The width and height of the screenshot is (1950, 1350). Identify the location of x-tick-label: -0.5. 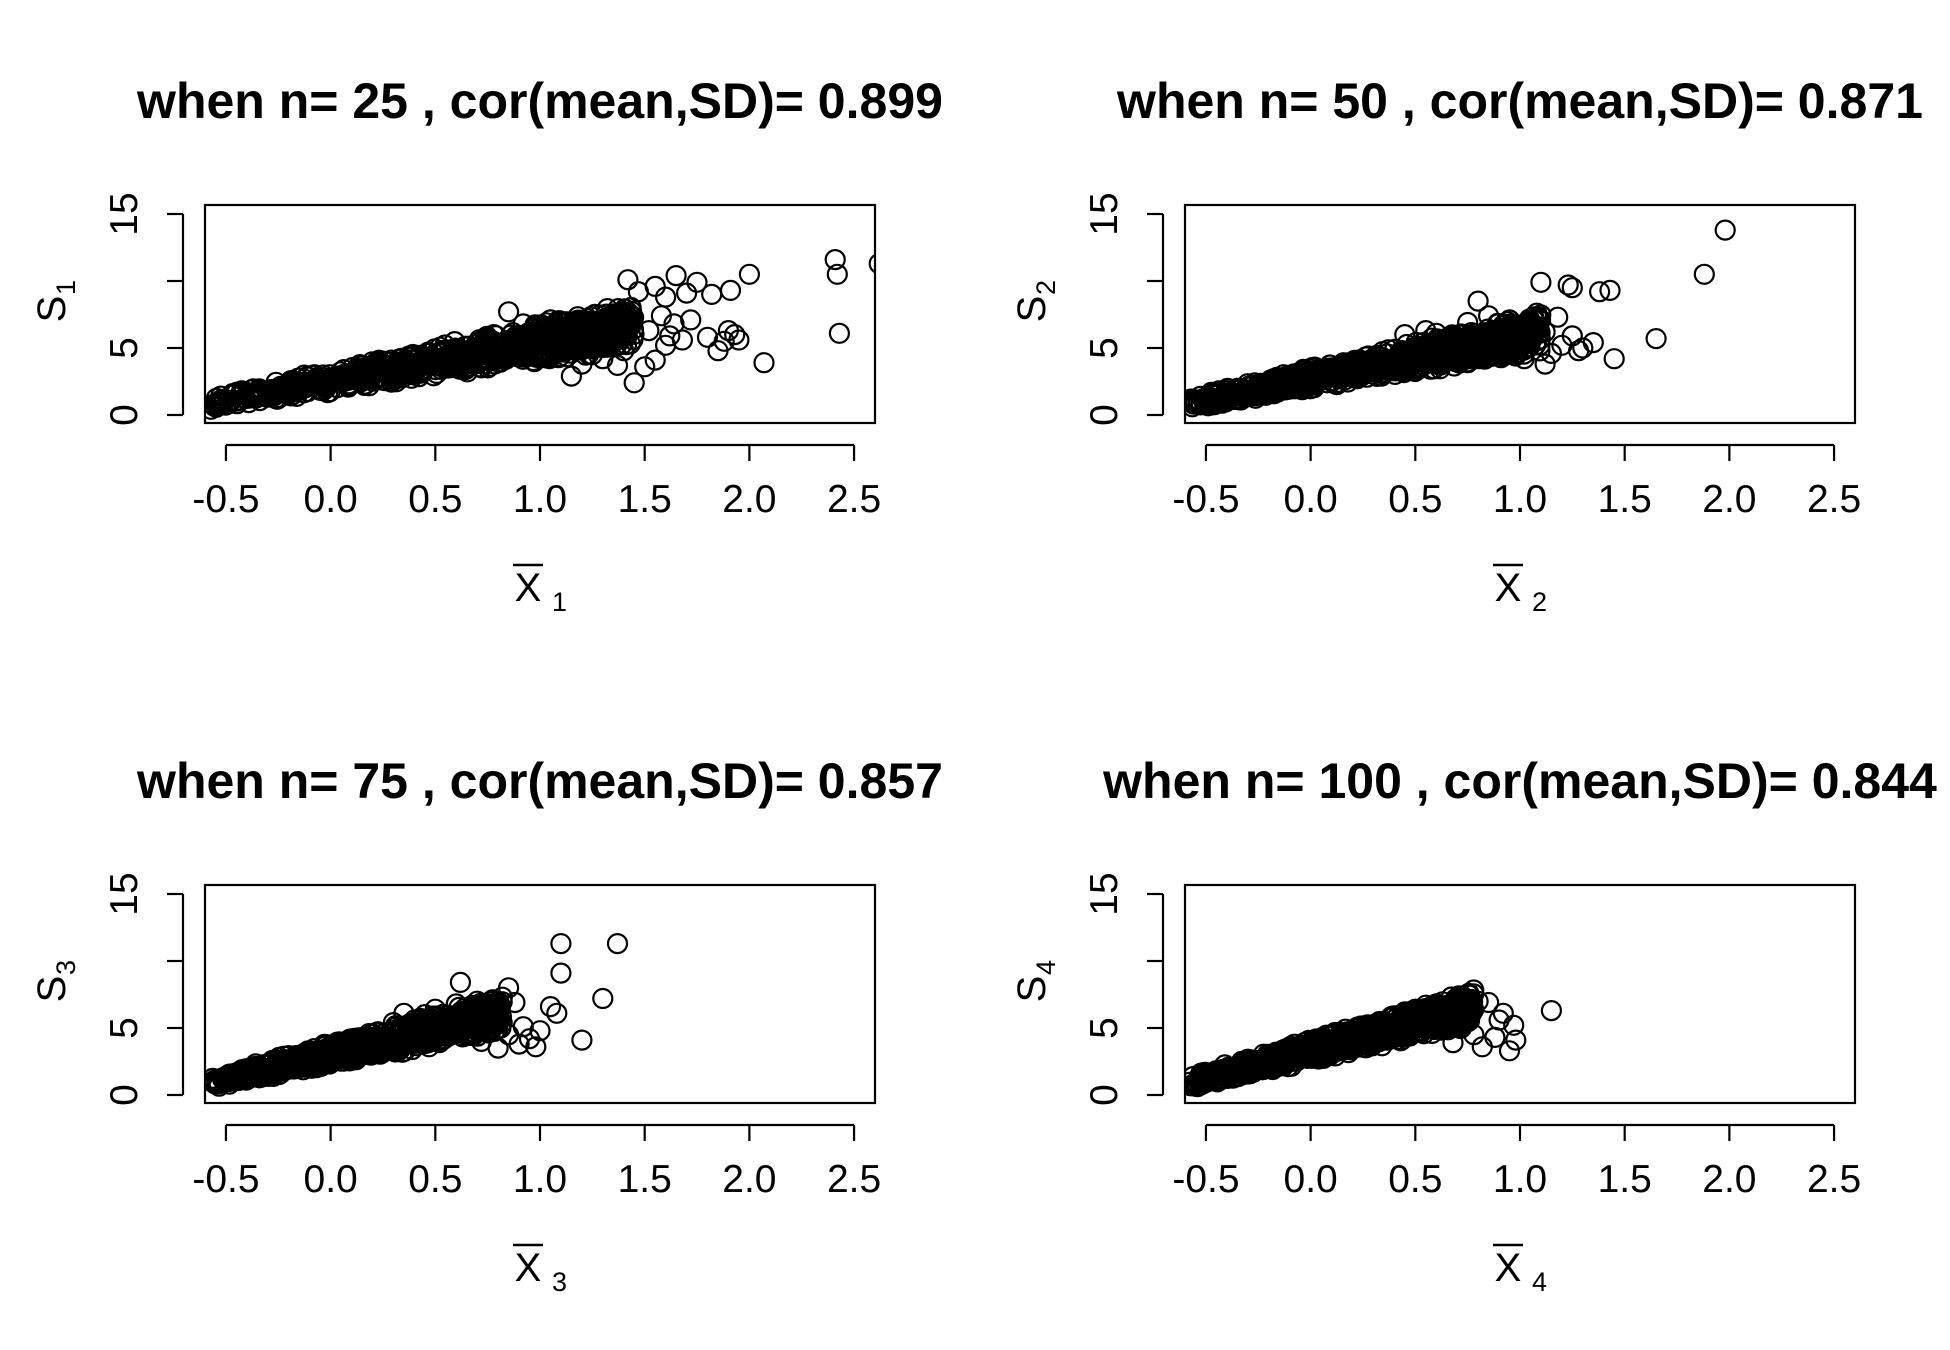
(1205, 499).